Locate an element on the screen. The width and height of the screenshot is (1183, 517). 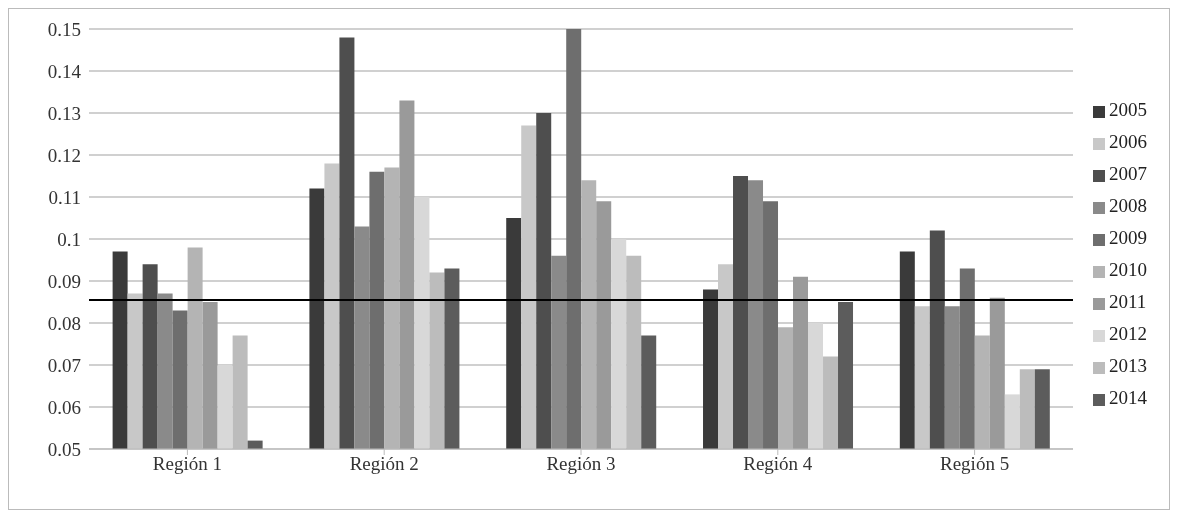
x-tick-label: Región 3 is located at coordinates (581, 464).